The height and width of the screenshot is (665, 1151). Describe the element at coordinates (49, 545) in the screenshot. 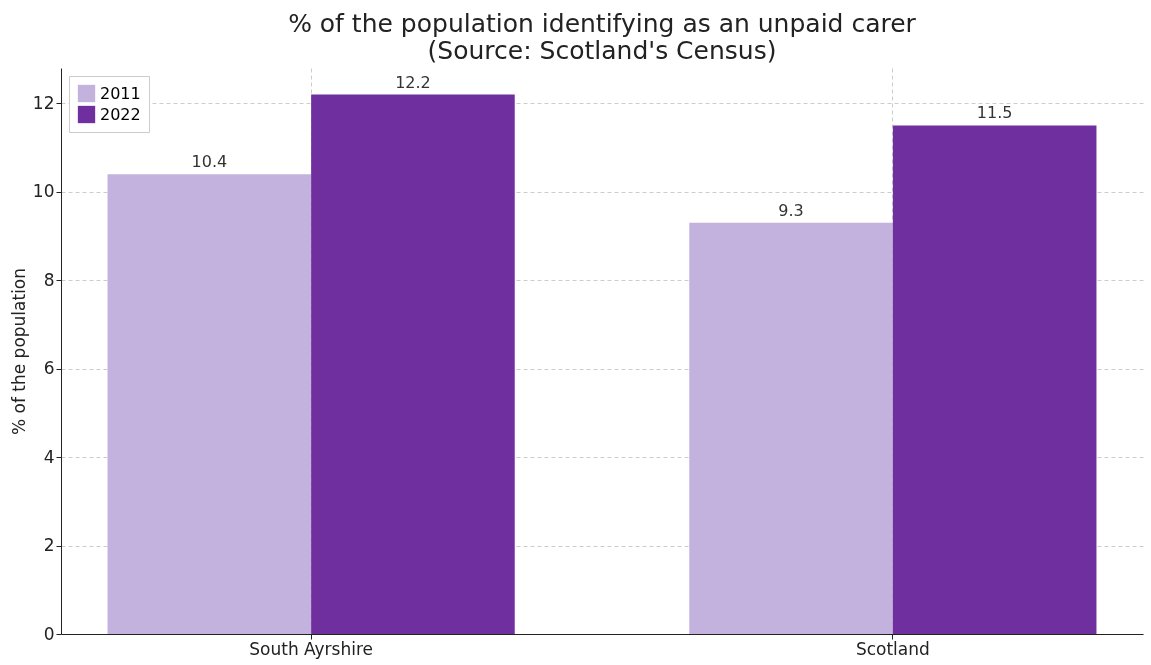

I see `y-tick-label: 2` at that location.